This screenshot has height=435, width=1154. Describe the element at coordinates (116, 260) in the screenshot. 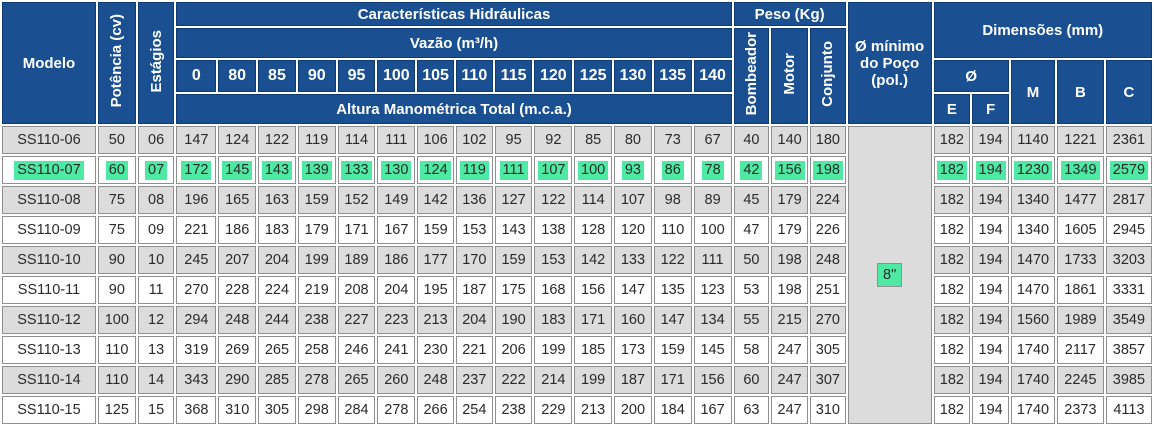

I see `potencia-cell: 90` at that location.